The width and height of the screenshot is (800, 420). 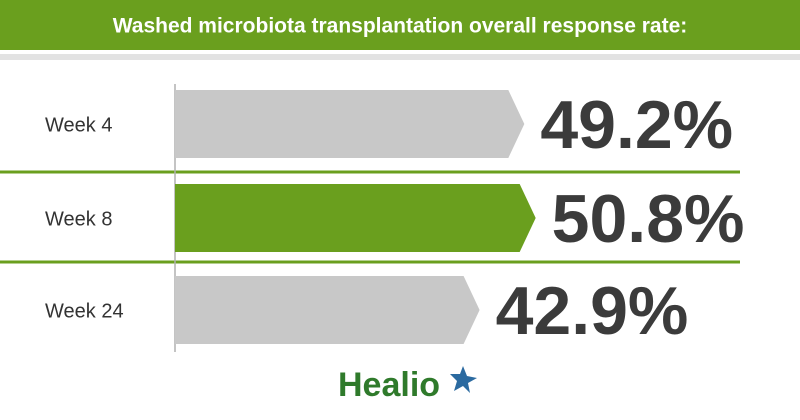 What do you see at coordinates (463, 379) in the screenshot?
I see `logo-star` at bounding box center [463, 379].